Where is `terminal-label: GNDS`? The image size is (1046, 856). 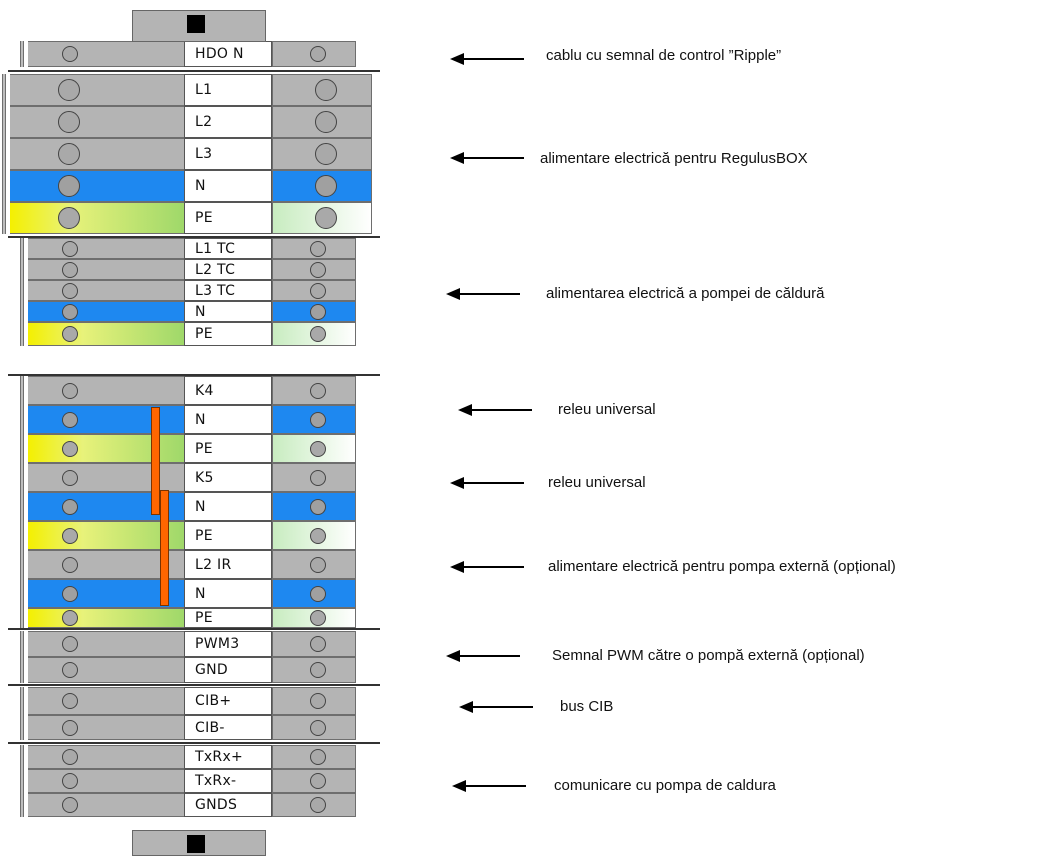
terminal-label: GNDS is located at coordinates (228, 805).